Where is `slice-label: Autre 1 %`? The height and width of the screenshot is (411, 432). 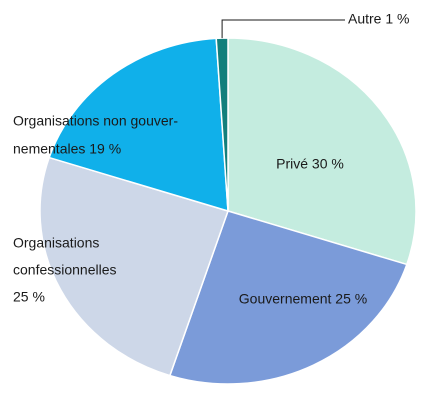
slice-label: Autre 1 % is located at coordinates (378, 19).